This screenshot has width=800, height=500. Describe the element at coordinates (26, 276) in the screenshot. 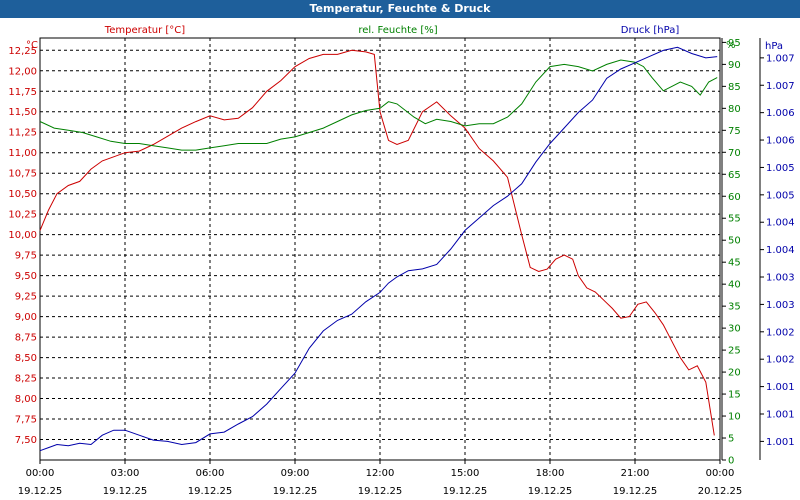

I see `temperature-tick-label: 9,50` at that location.